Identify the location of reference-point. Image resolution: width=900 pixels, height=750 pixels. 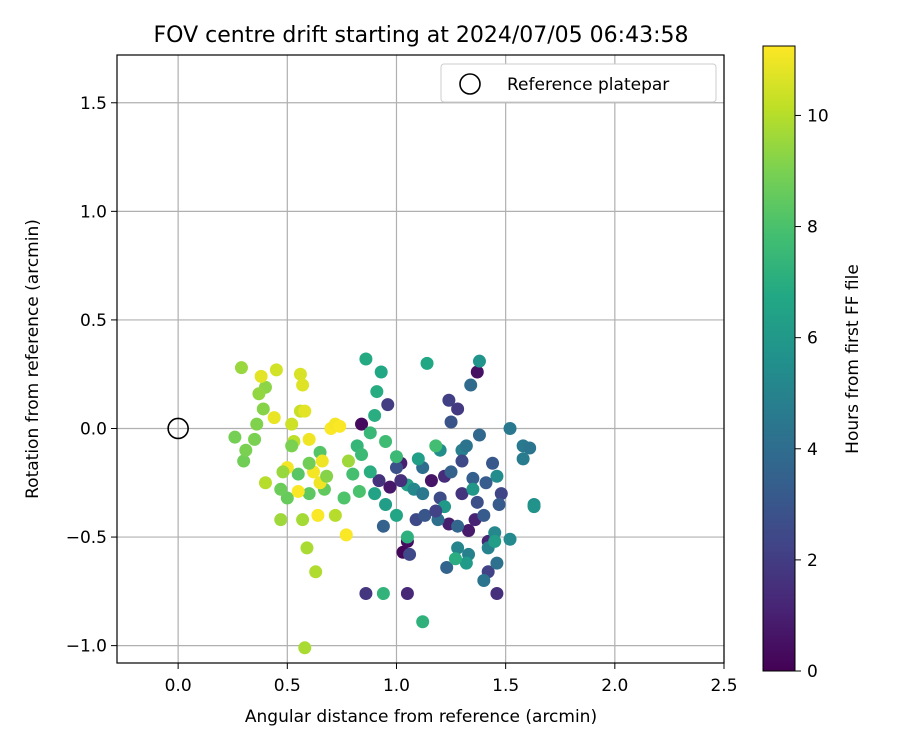
(178, 428).